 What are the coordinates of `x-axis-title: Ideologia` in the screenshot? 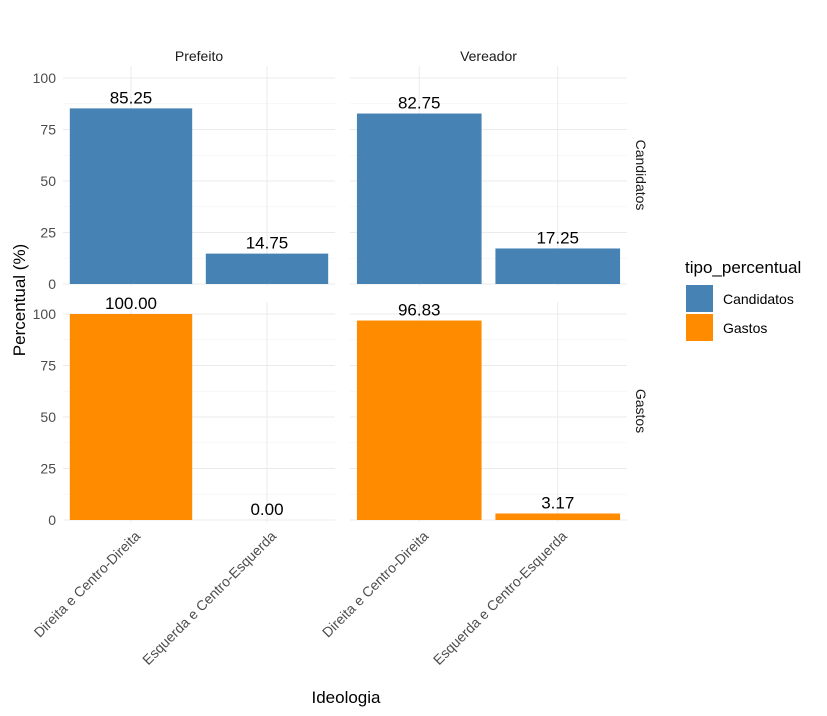 It's located at (346, 697).